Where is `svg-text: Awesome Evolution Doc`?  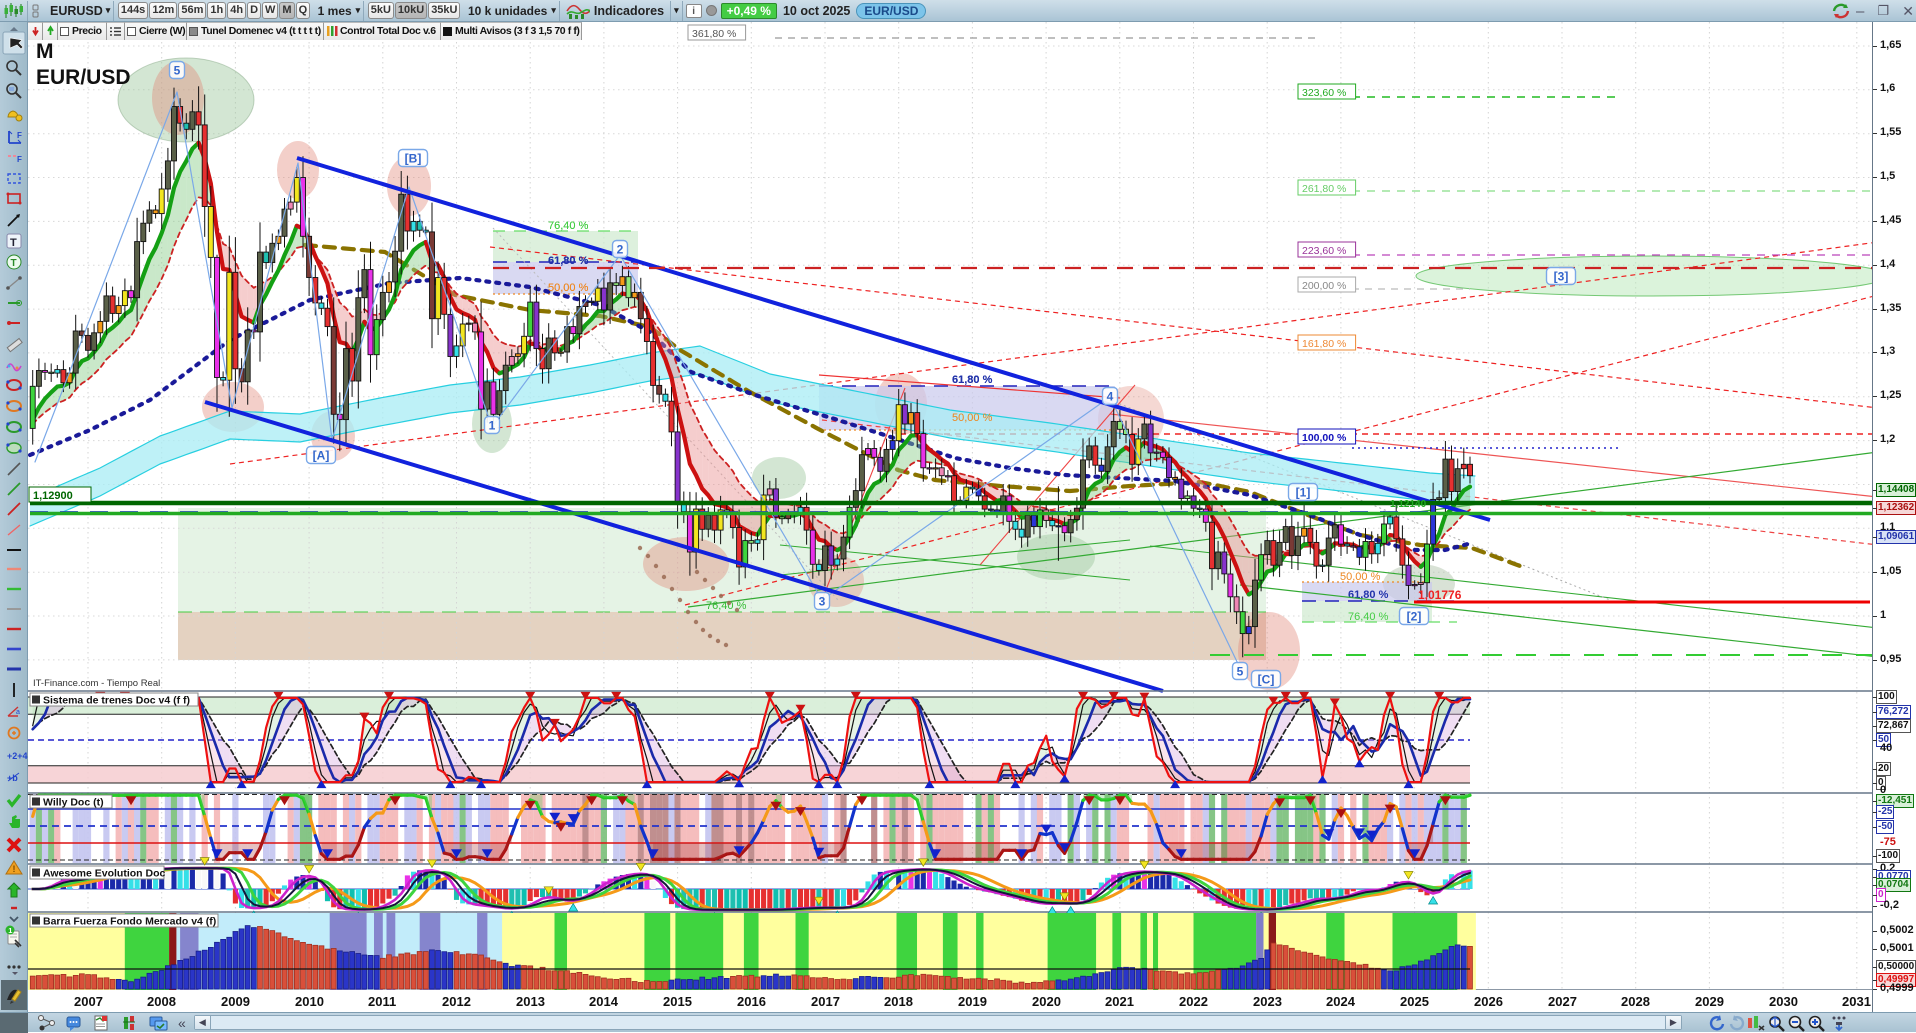
svg-text: Awesome Evolution Doc is located at coordinates (104, 874).